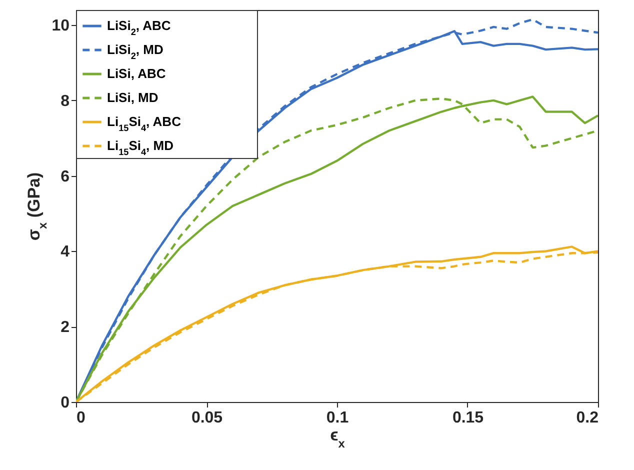 This screenshot has width=634, height=470. I want to click on x-tick-label: 0.1, so click(337, 418).